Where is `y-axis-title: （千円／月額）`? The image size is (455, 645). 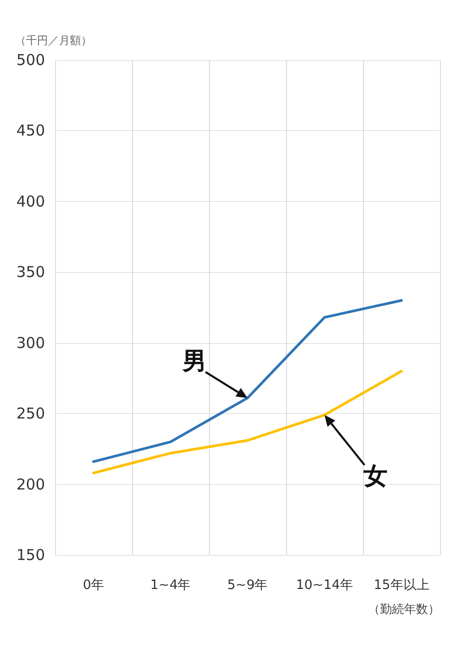 y-axis-title: （千円／月額） is located at coordinates (53, 40).